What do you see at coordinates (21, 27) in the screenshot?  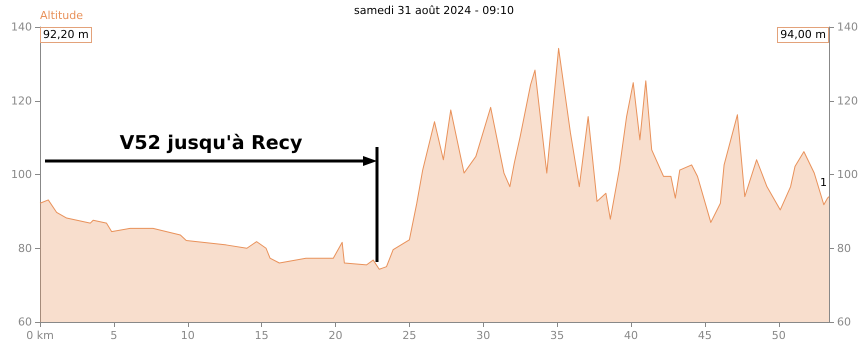 I see `y-tick-label: 140` at bounding box center [21, 27].